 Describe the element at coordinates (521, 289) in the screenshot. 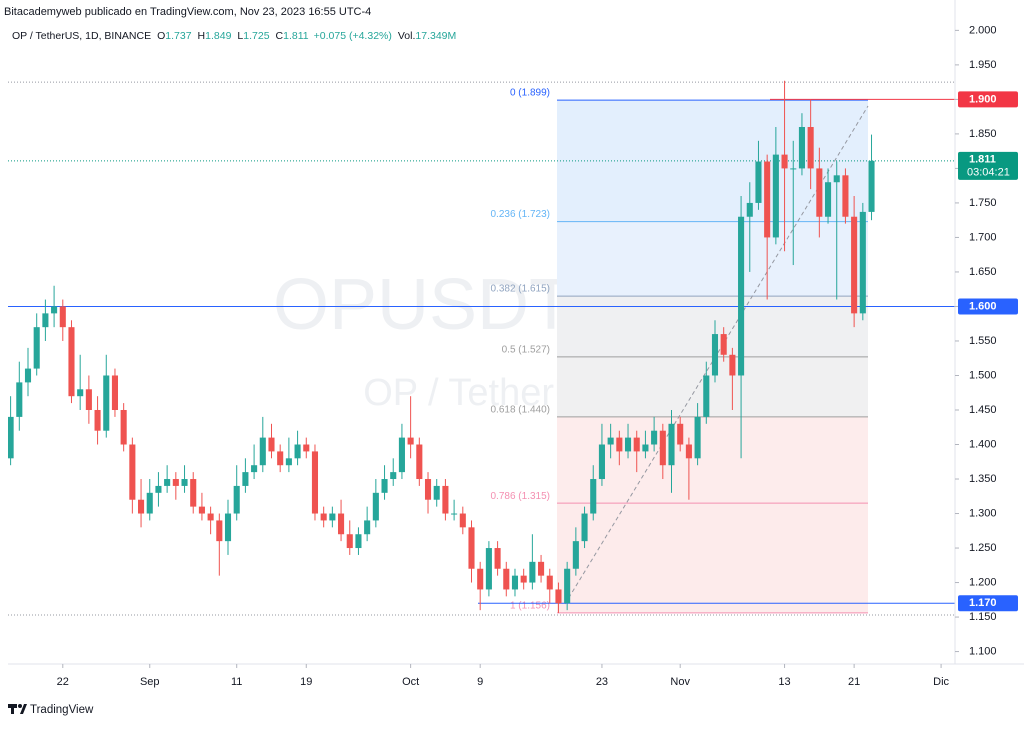

I see `fib-label: 0.382 (1.615)` at that location.